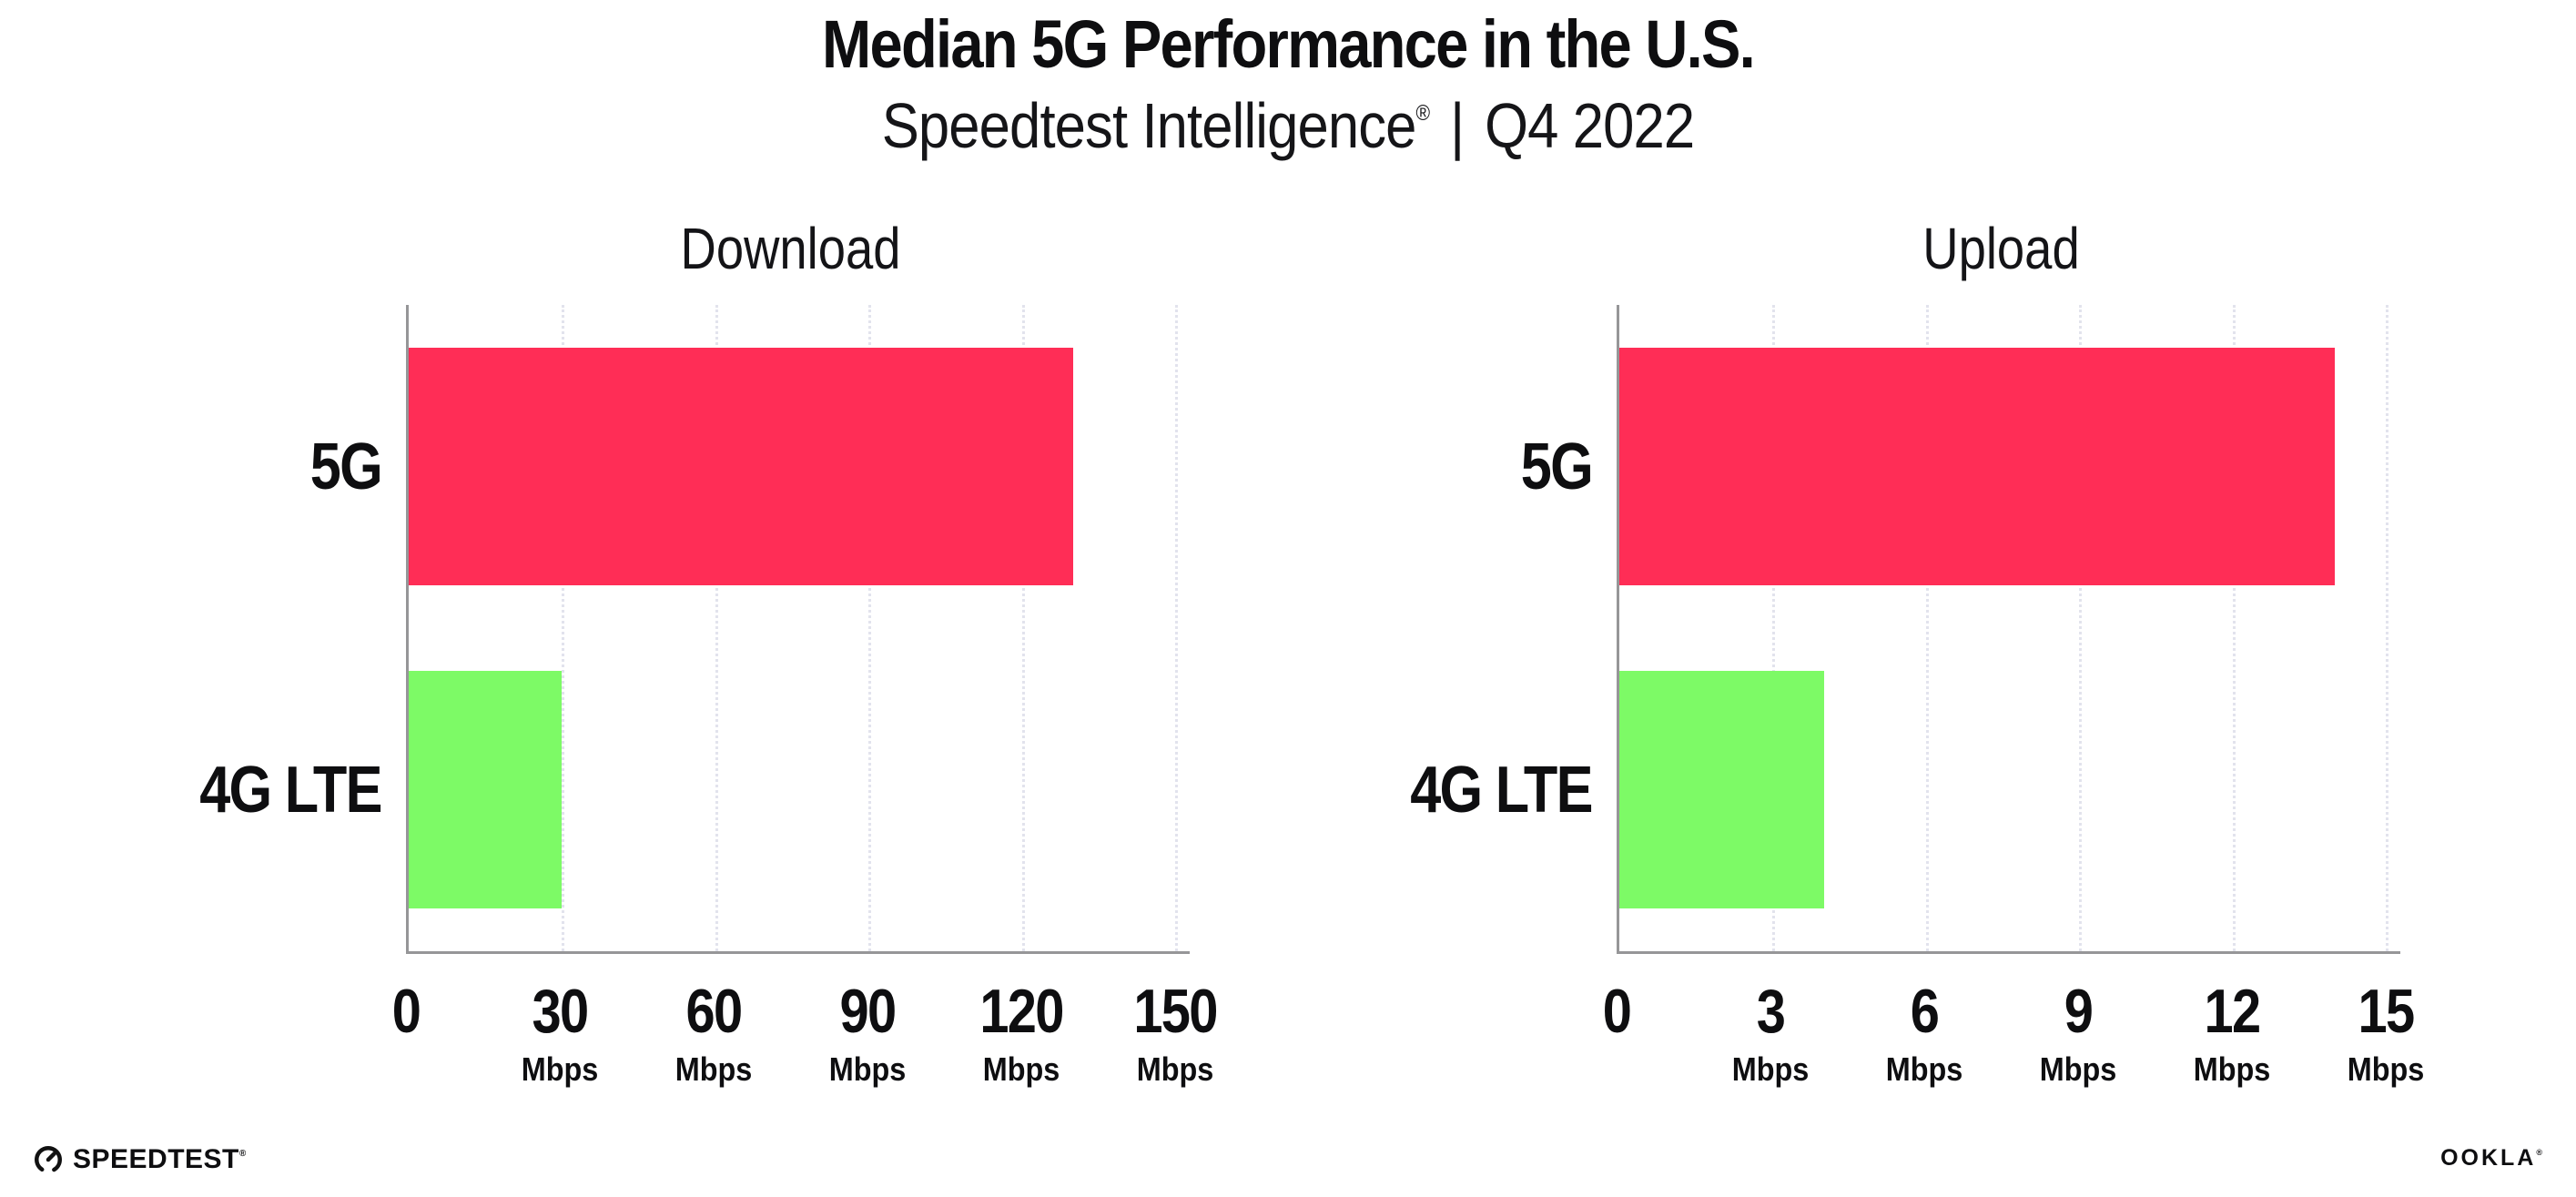  Describe the element at coordinates (868, 1011) in the screenshot. I see `x-tick-value: 90` at that location.